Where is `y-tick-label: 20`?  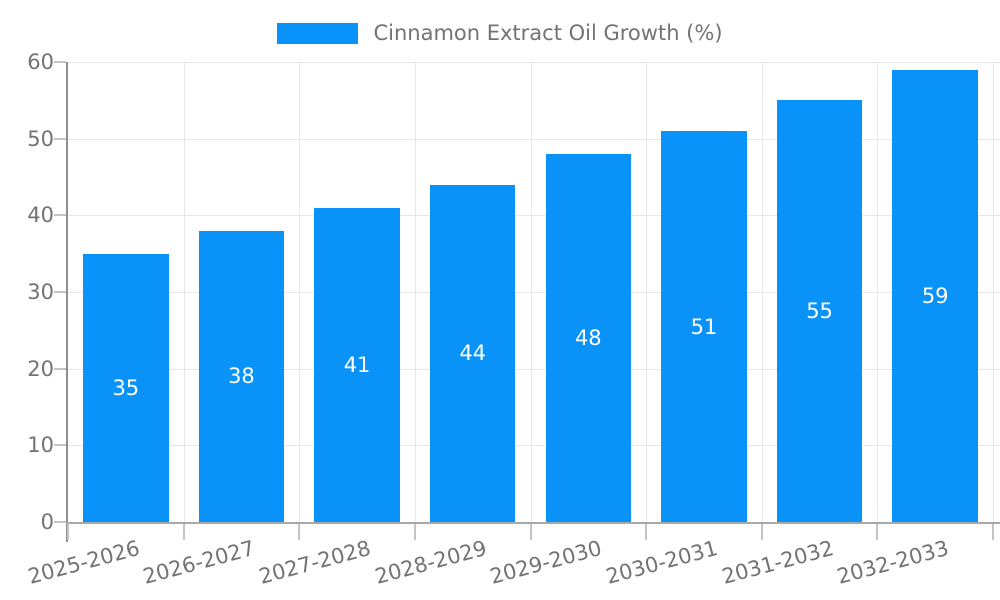 y-tick-label: 20 is located at coordinates (40, 368).